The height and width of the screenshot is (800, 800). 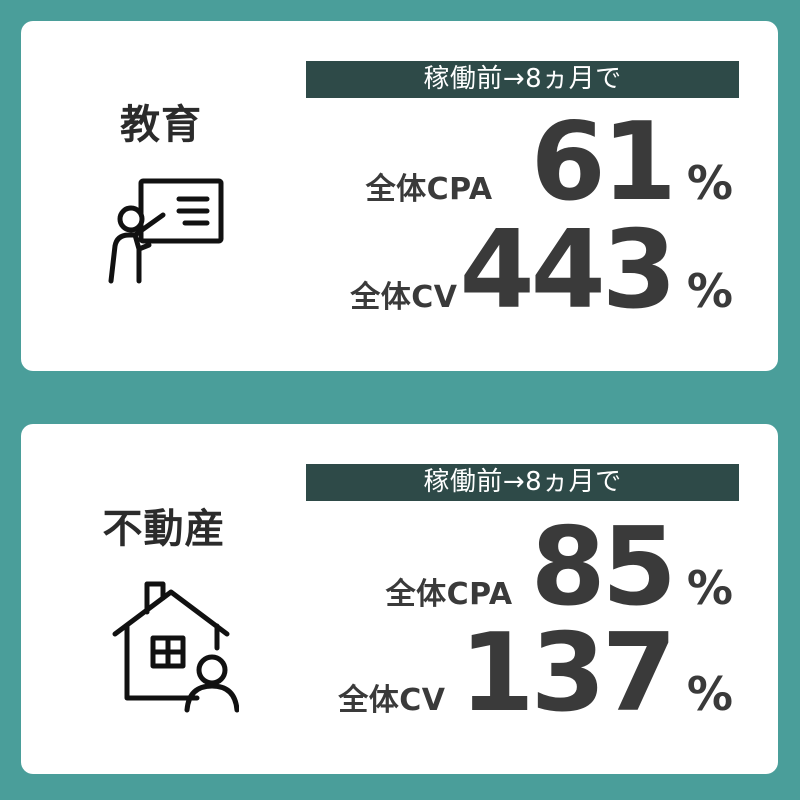 I want to click on metric-cv: 全体CV 137 %, so click(x=535, y=674).